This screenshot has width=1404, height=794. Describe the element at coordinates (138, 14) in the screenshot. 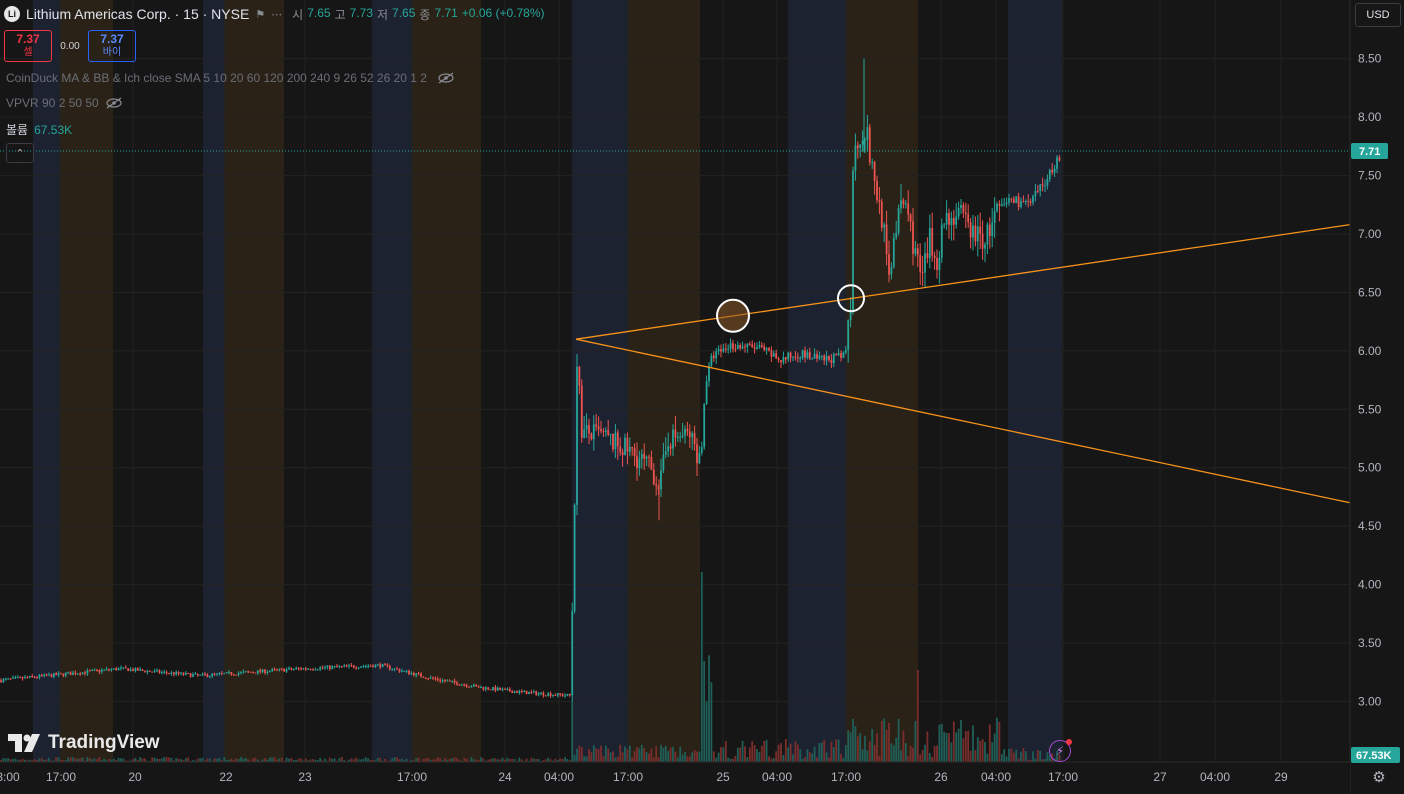

I see `symbol-title: Lithium Americas Corp. · 15 · NYSE` at that location.